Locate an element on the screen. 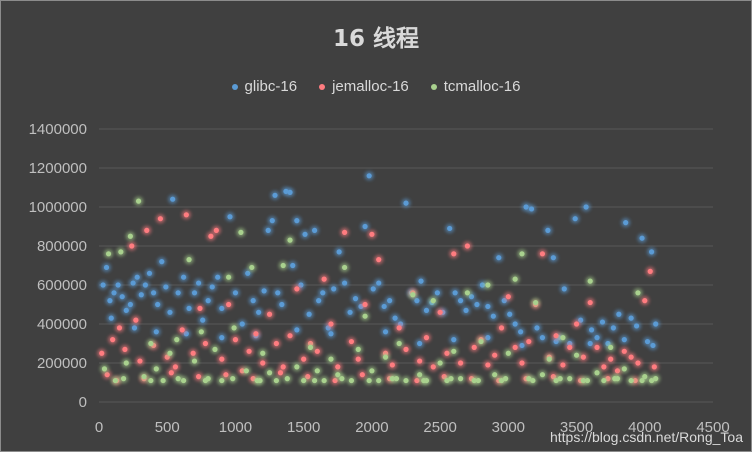 The height and width of the screenshot is (452, 752). x-tick-label: 0 is located at coordinates (99, 427).